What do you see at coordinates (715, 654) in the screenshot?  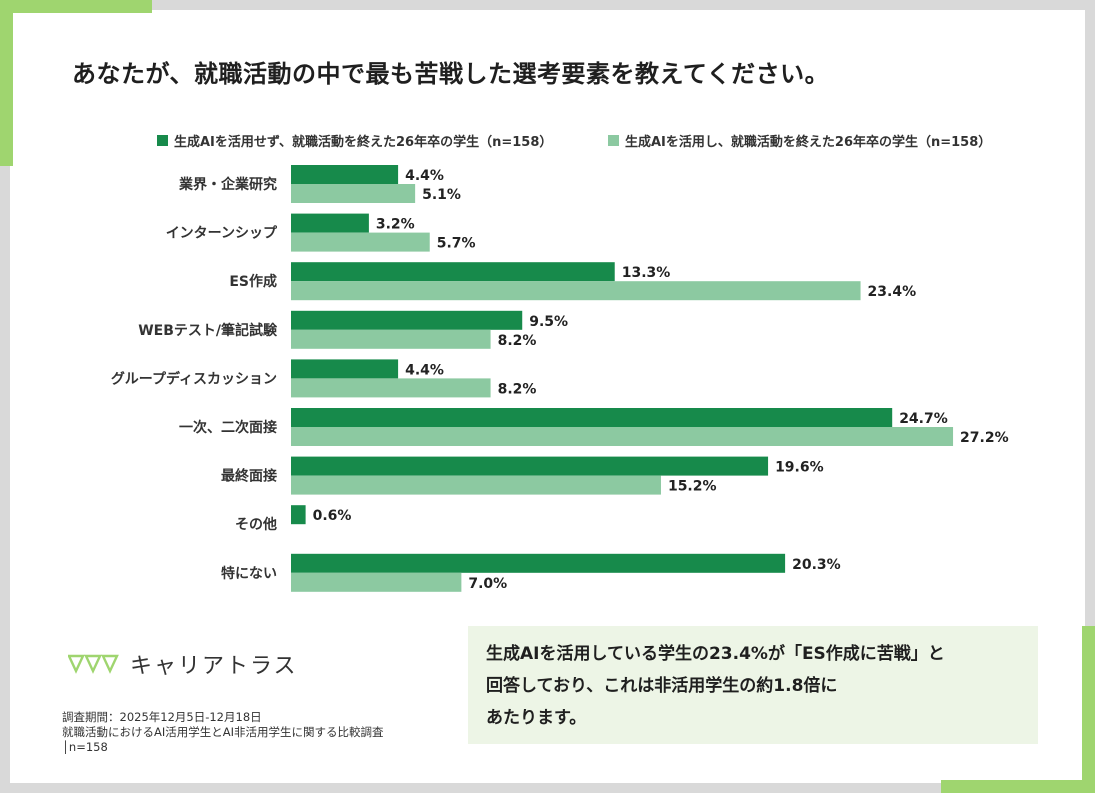 I see `callout-line-1: 生成AIを活用している学生の23.4%が「ES作成に苦戦」と` at bounding box center [715, 654].